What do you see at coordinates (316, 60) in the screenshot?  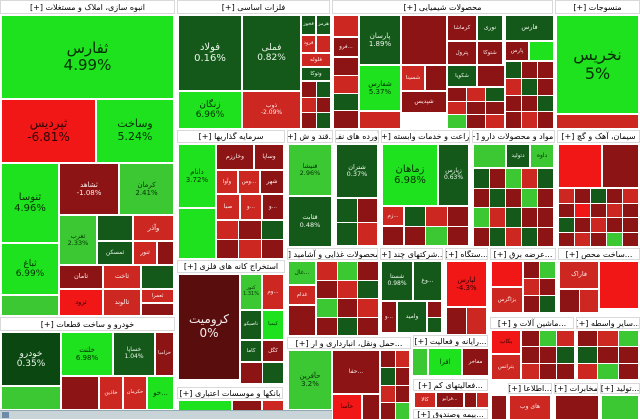 I see `stock-tile: فلوله` at bounding box center [316, 60].